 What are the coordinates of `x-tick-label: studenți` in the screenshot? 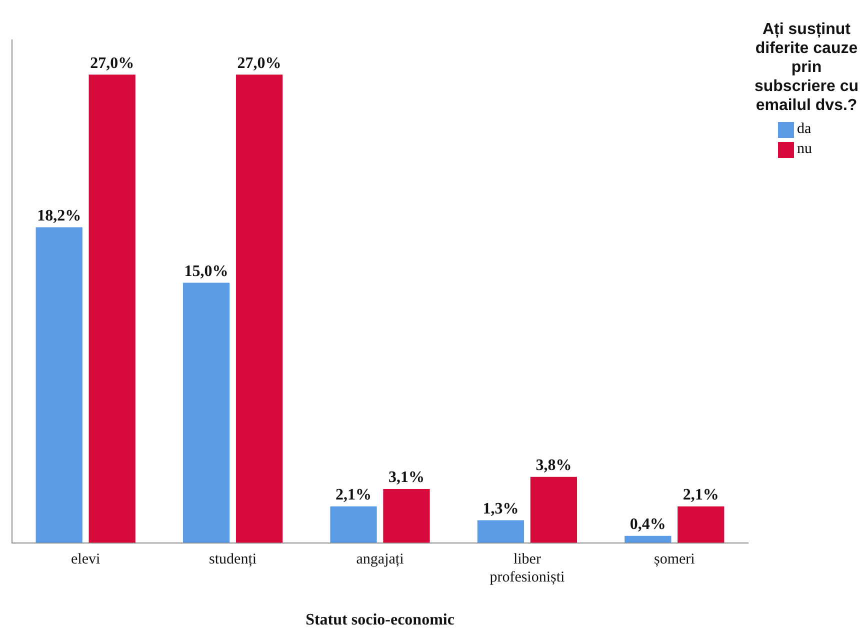 It's located at (233, 560).